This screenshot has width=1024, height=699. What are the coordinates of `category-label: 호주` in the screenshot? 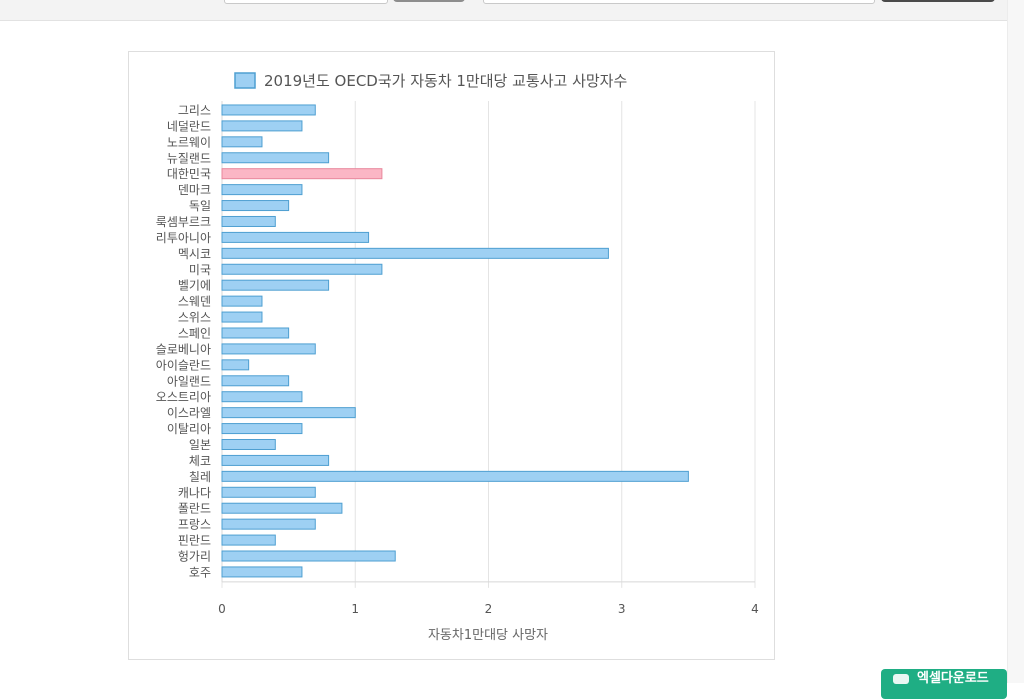 It's located at (200, 572).